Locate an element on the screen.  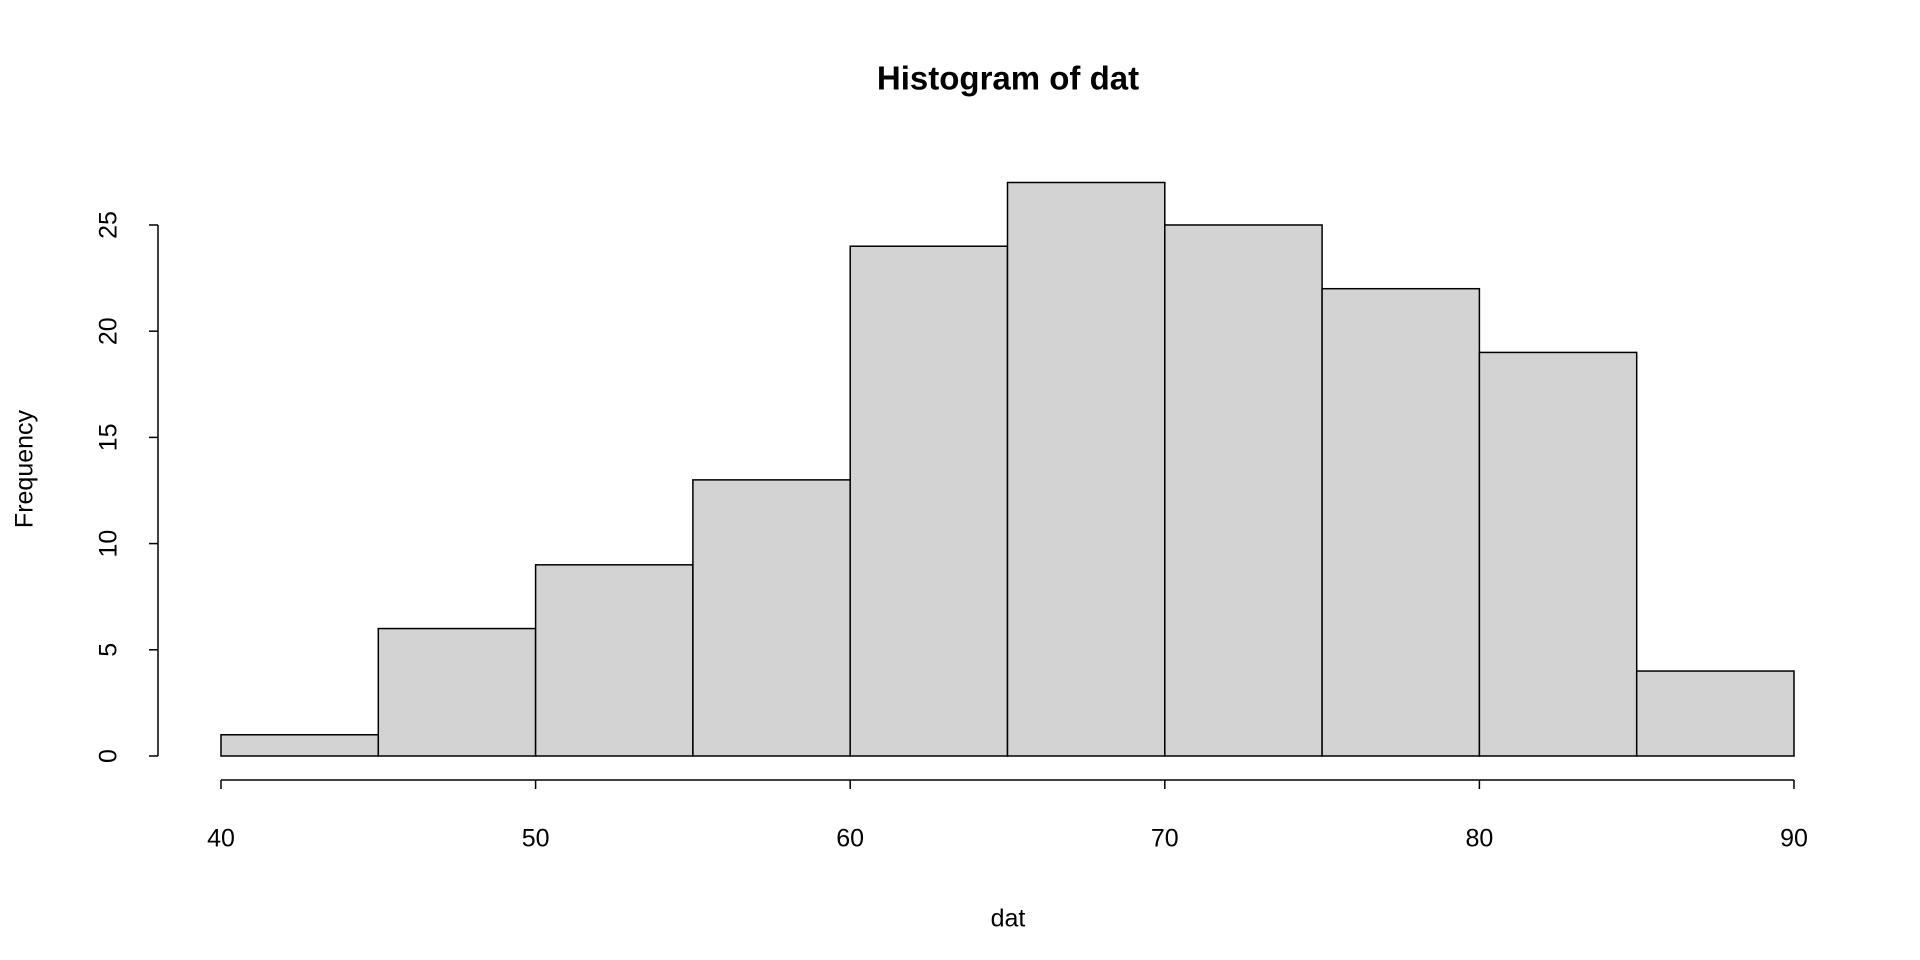
y-tick-label: 20 is located at coordinates (109, 331).